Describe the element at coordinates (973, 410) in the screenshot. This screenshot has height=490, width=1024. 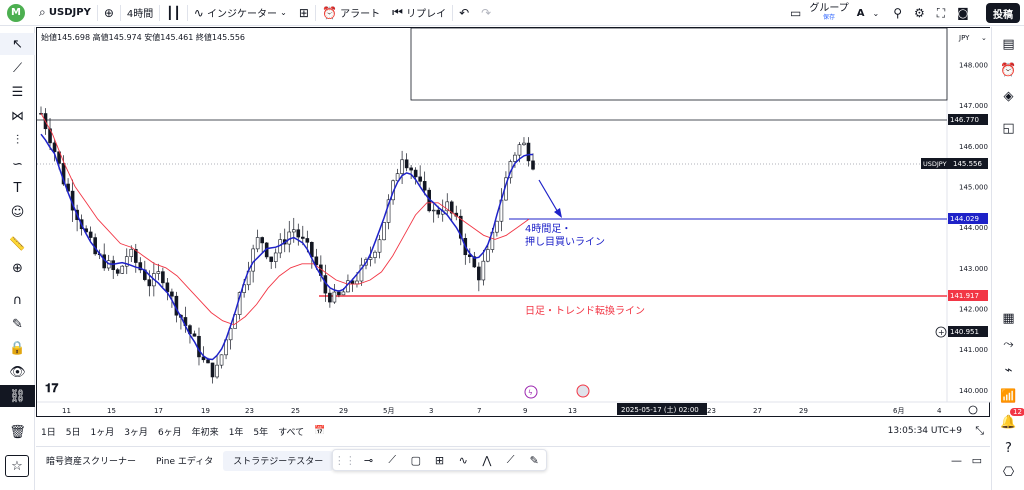
I see `axis-settings-icon` at that location.